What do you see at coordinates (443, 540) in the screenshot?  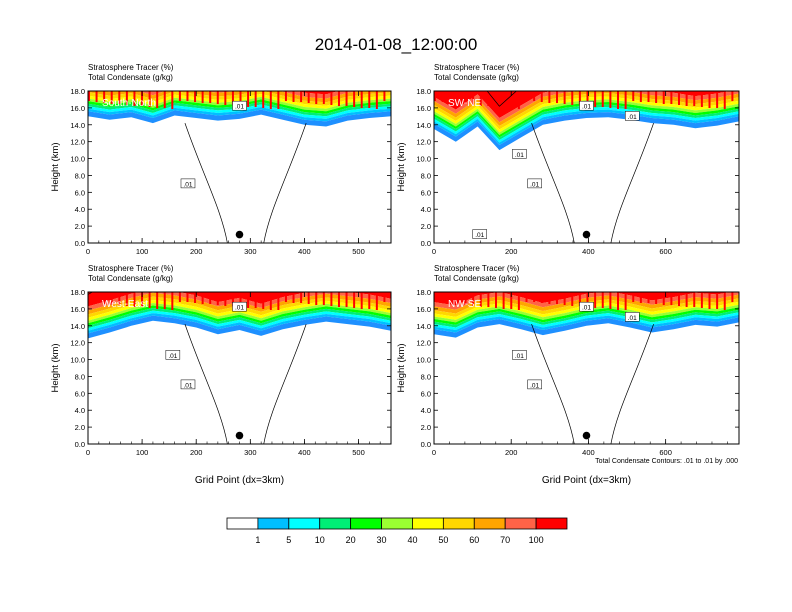 I see `colorbar-label: 50` at bounding box center [443, 540].